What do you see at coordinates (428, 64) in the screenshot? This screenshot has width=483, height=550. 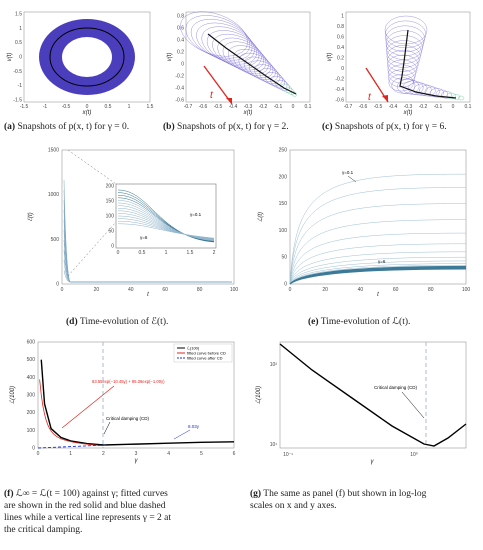 I see `mean-trajectory` at bounding box center [428, 64].